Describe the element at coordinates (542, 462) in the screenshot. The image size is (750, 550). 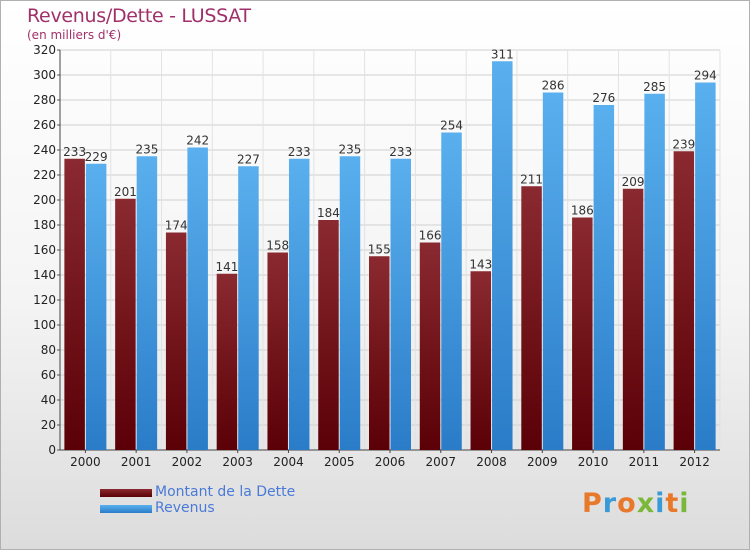
I see `x-tick-label: 2009` at that location.